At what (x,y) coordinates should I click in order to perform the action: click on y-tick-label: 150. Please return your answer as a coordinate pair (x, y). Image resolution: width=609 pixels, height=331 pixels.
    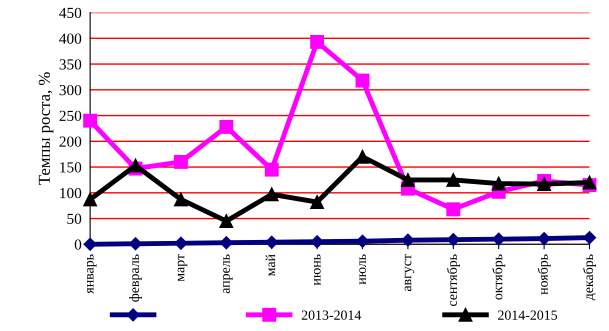
    Looking at the image, I should click on (71, 167).